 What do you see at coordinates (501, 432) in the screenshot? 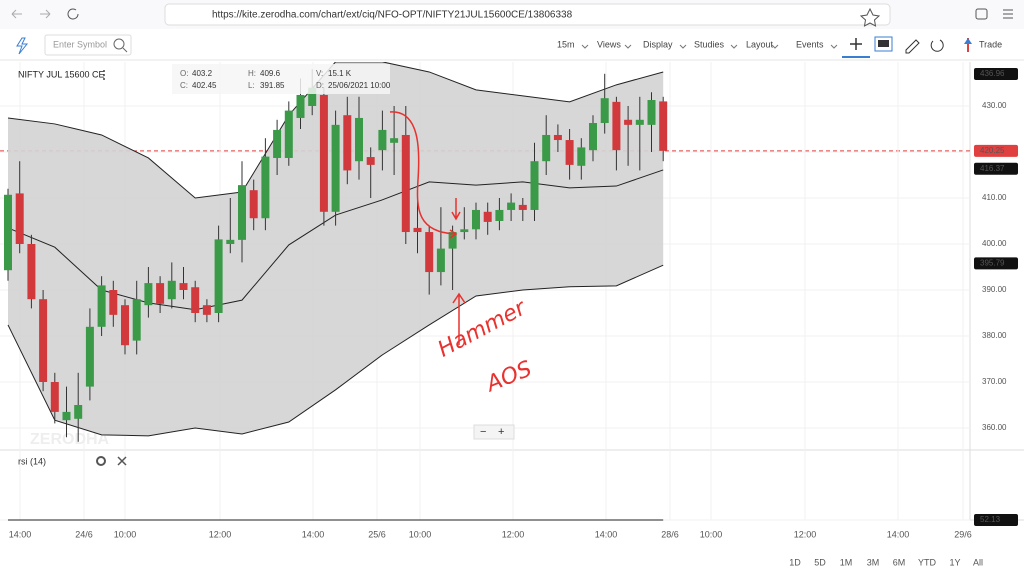
I see `zoom-in: +` at bounding box center [501, 432].